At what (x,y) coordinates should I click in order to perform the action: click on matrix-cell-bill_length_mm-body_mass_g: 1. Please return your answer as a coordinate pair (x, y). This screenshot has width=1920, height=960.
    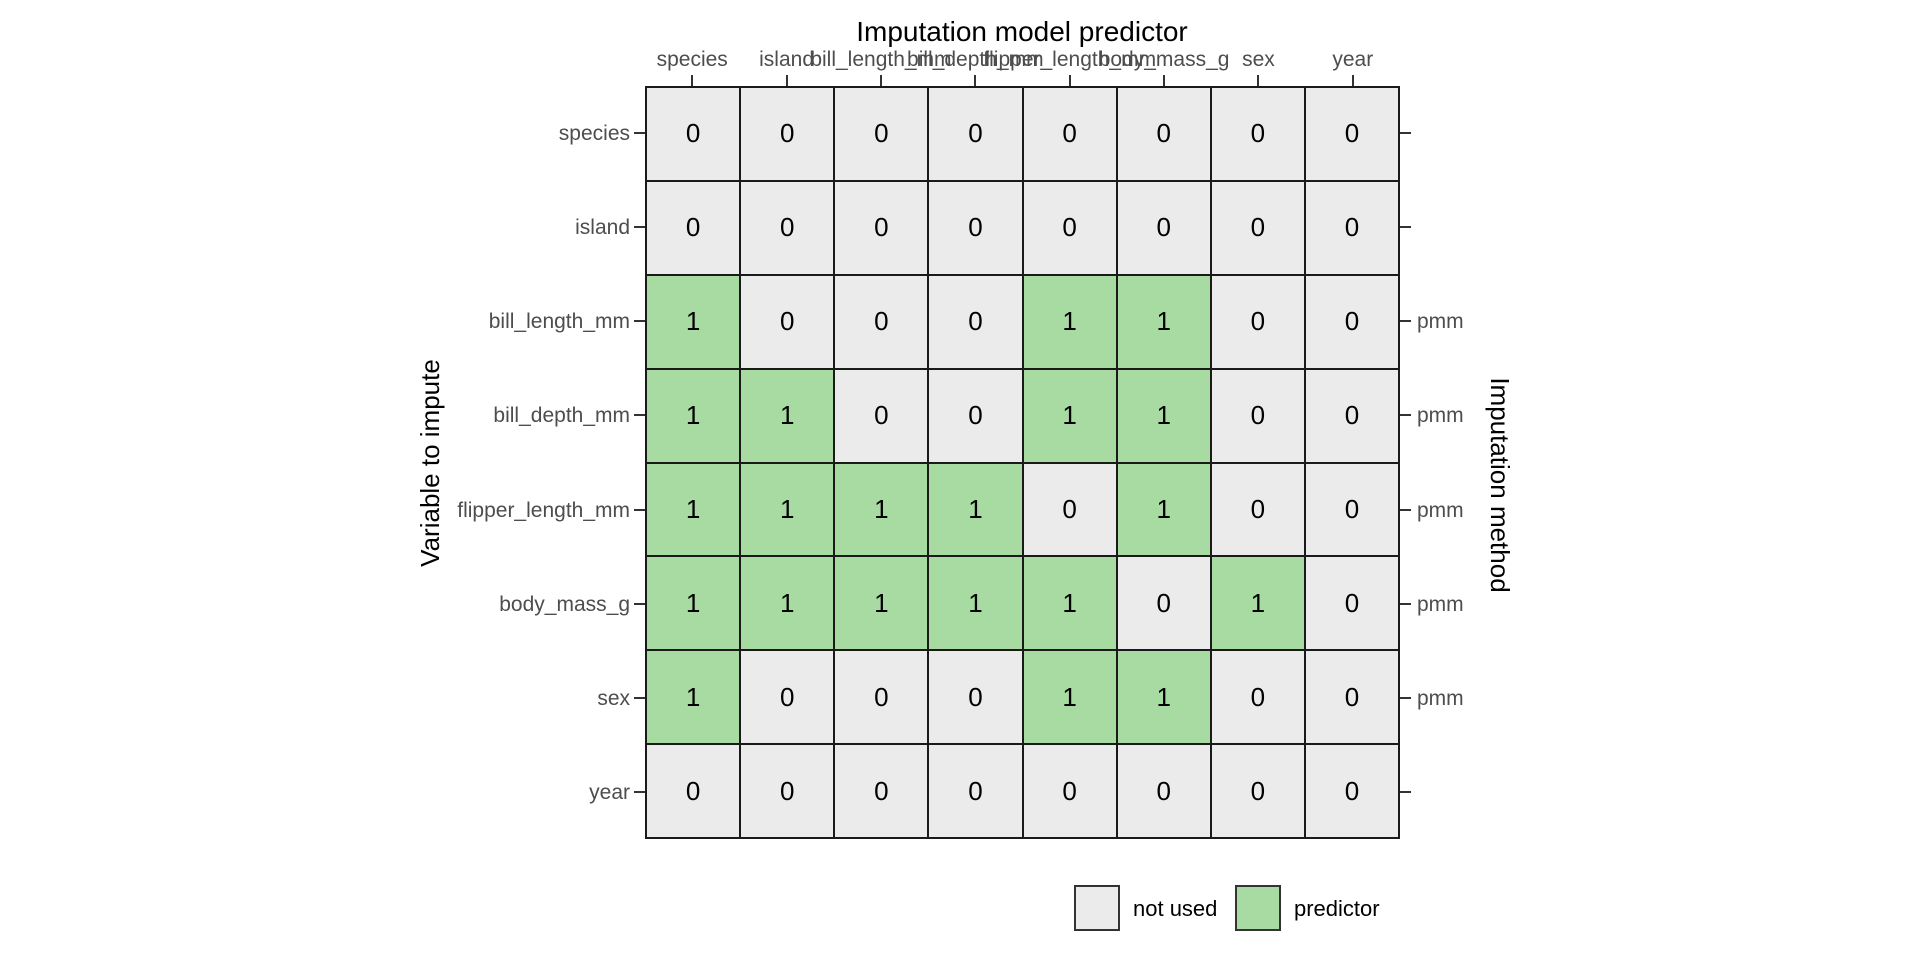
    Looking at the image, I should click on (1163, 321).